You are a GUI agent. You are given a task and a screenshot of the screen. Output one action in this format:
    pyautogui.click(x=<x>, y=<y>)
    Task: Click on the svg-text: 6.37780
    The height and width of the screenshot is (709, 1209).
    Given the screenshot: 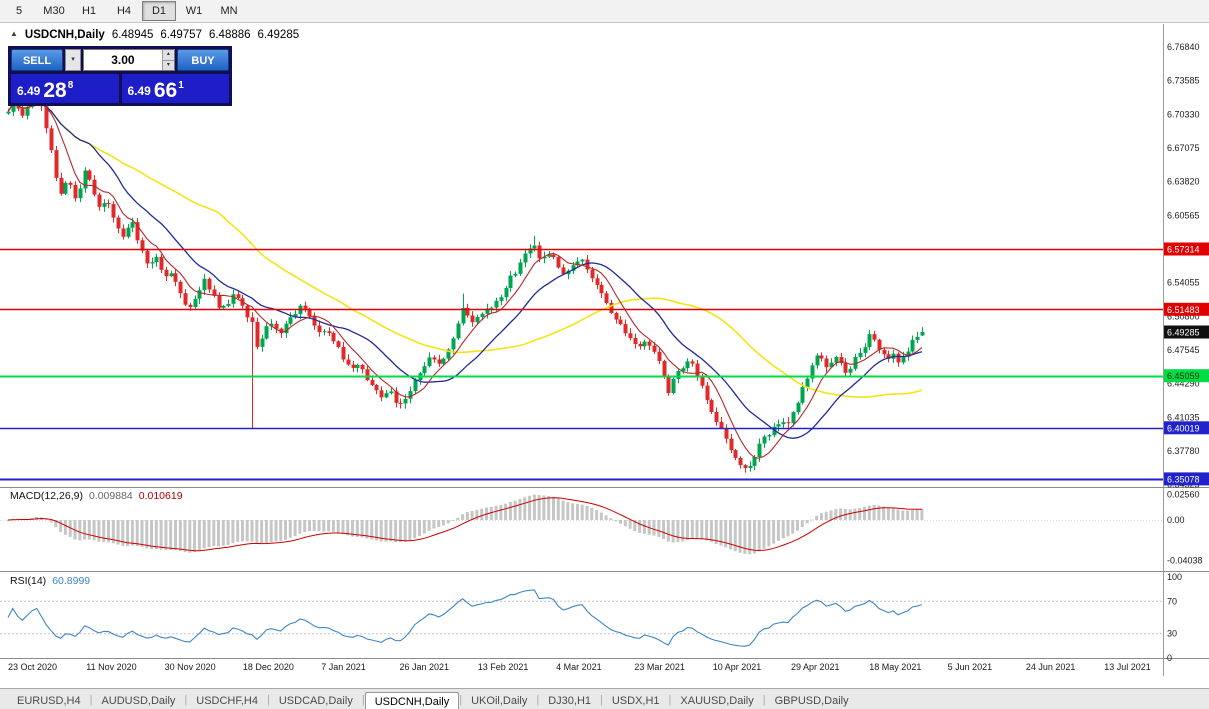 What is the action you would take?
    pyautogui.click(x=1183, y=451)
    